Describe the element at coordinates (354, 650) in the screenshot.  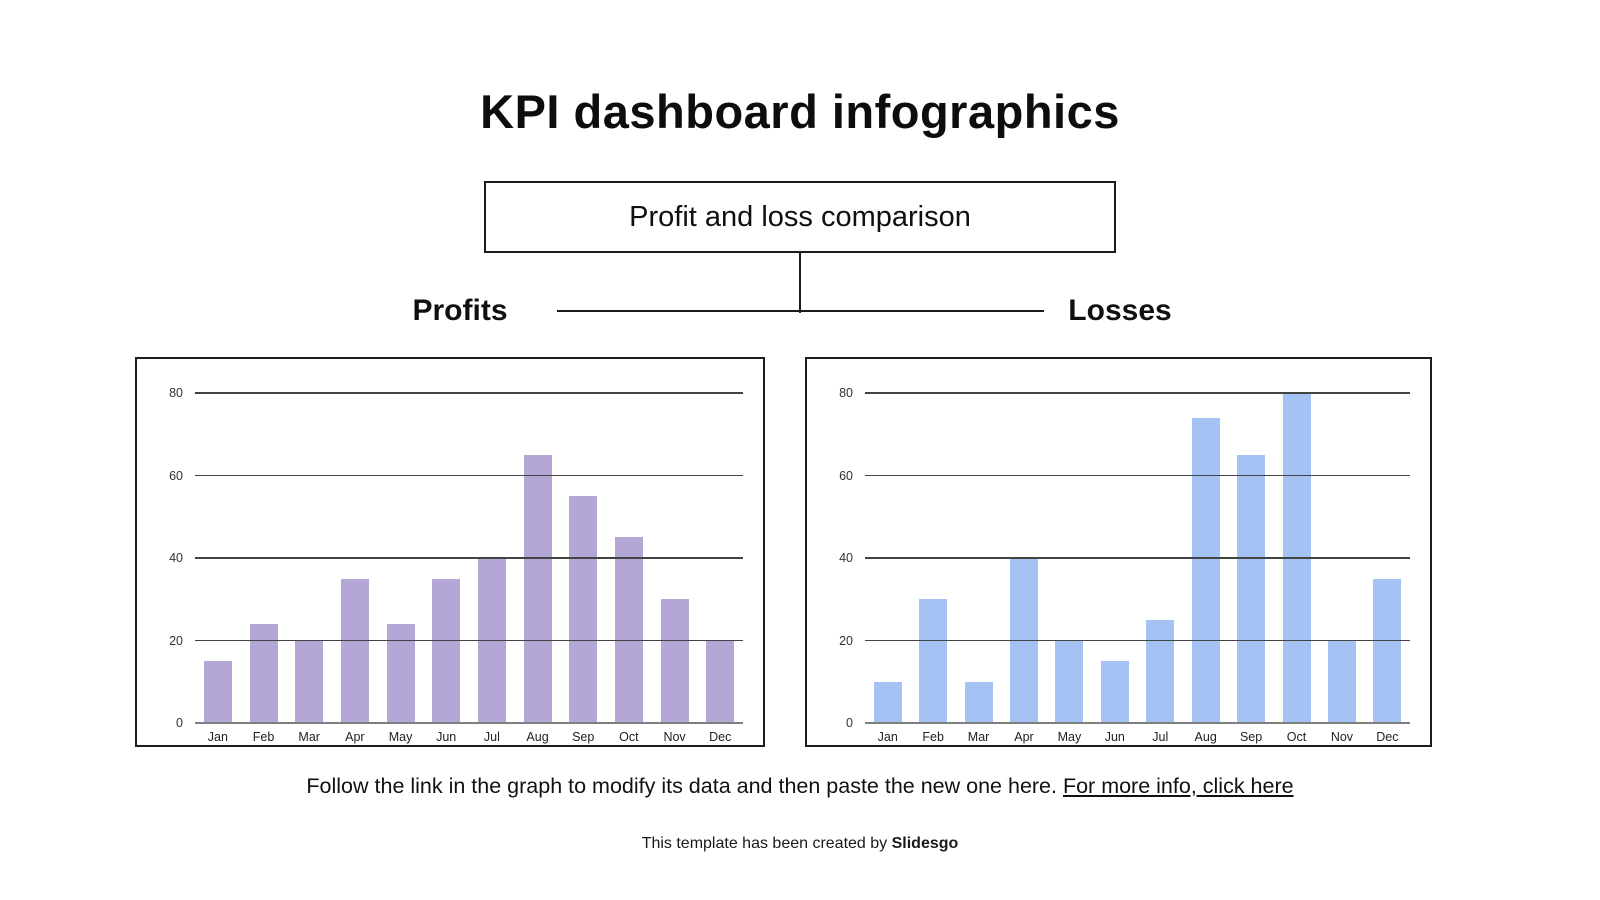
I see `bar-apr` at that location.